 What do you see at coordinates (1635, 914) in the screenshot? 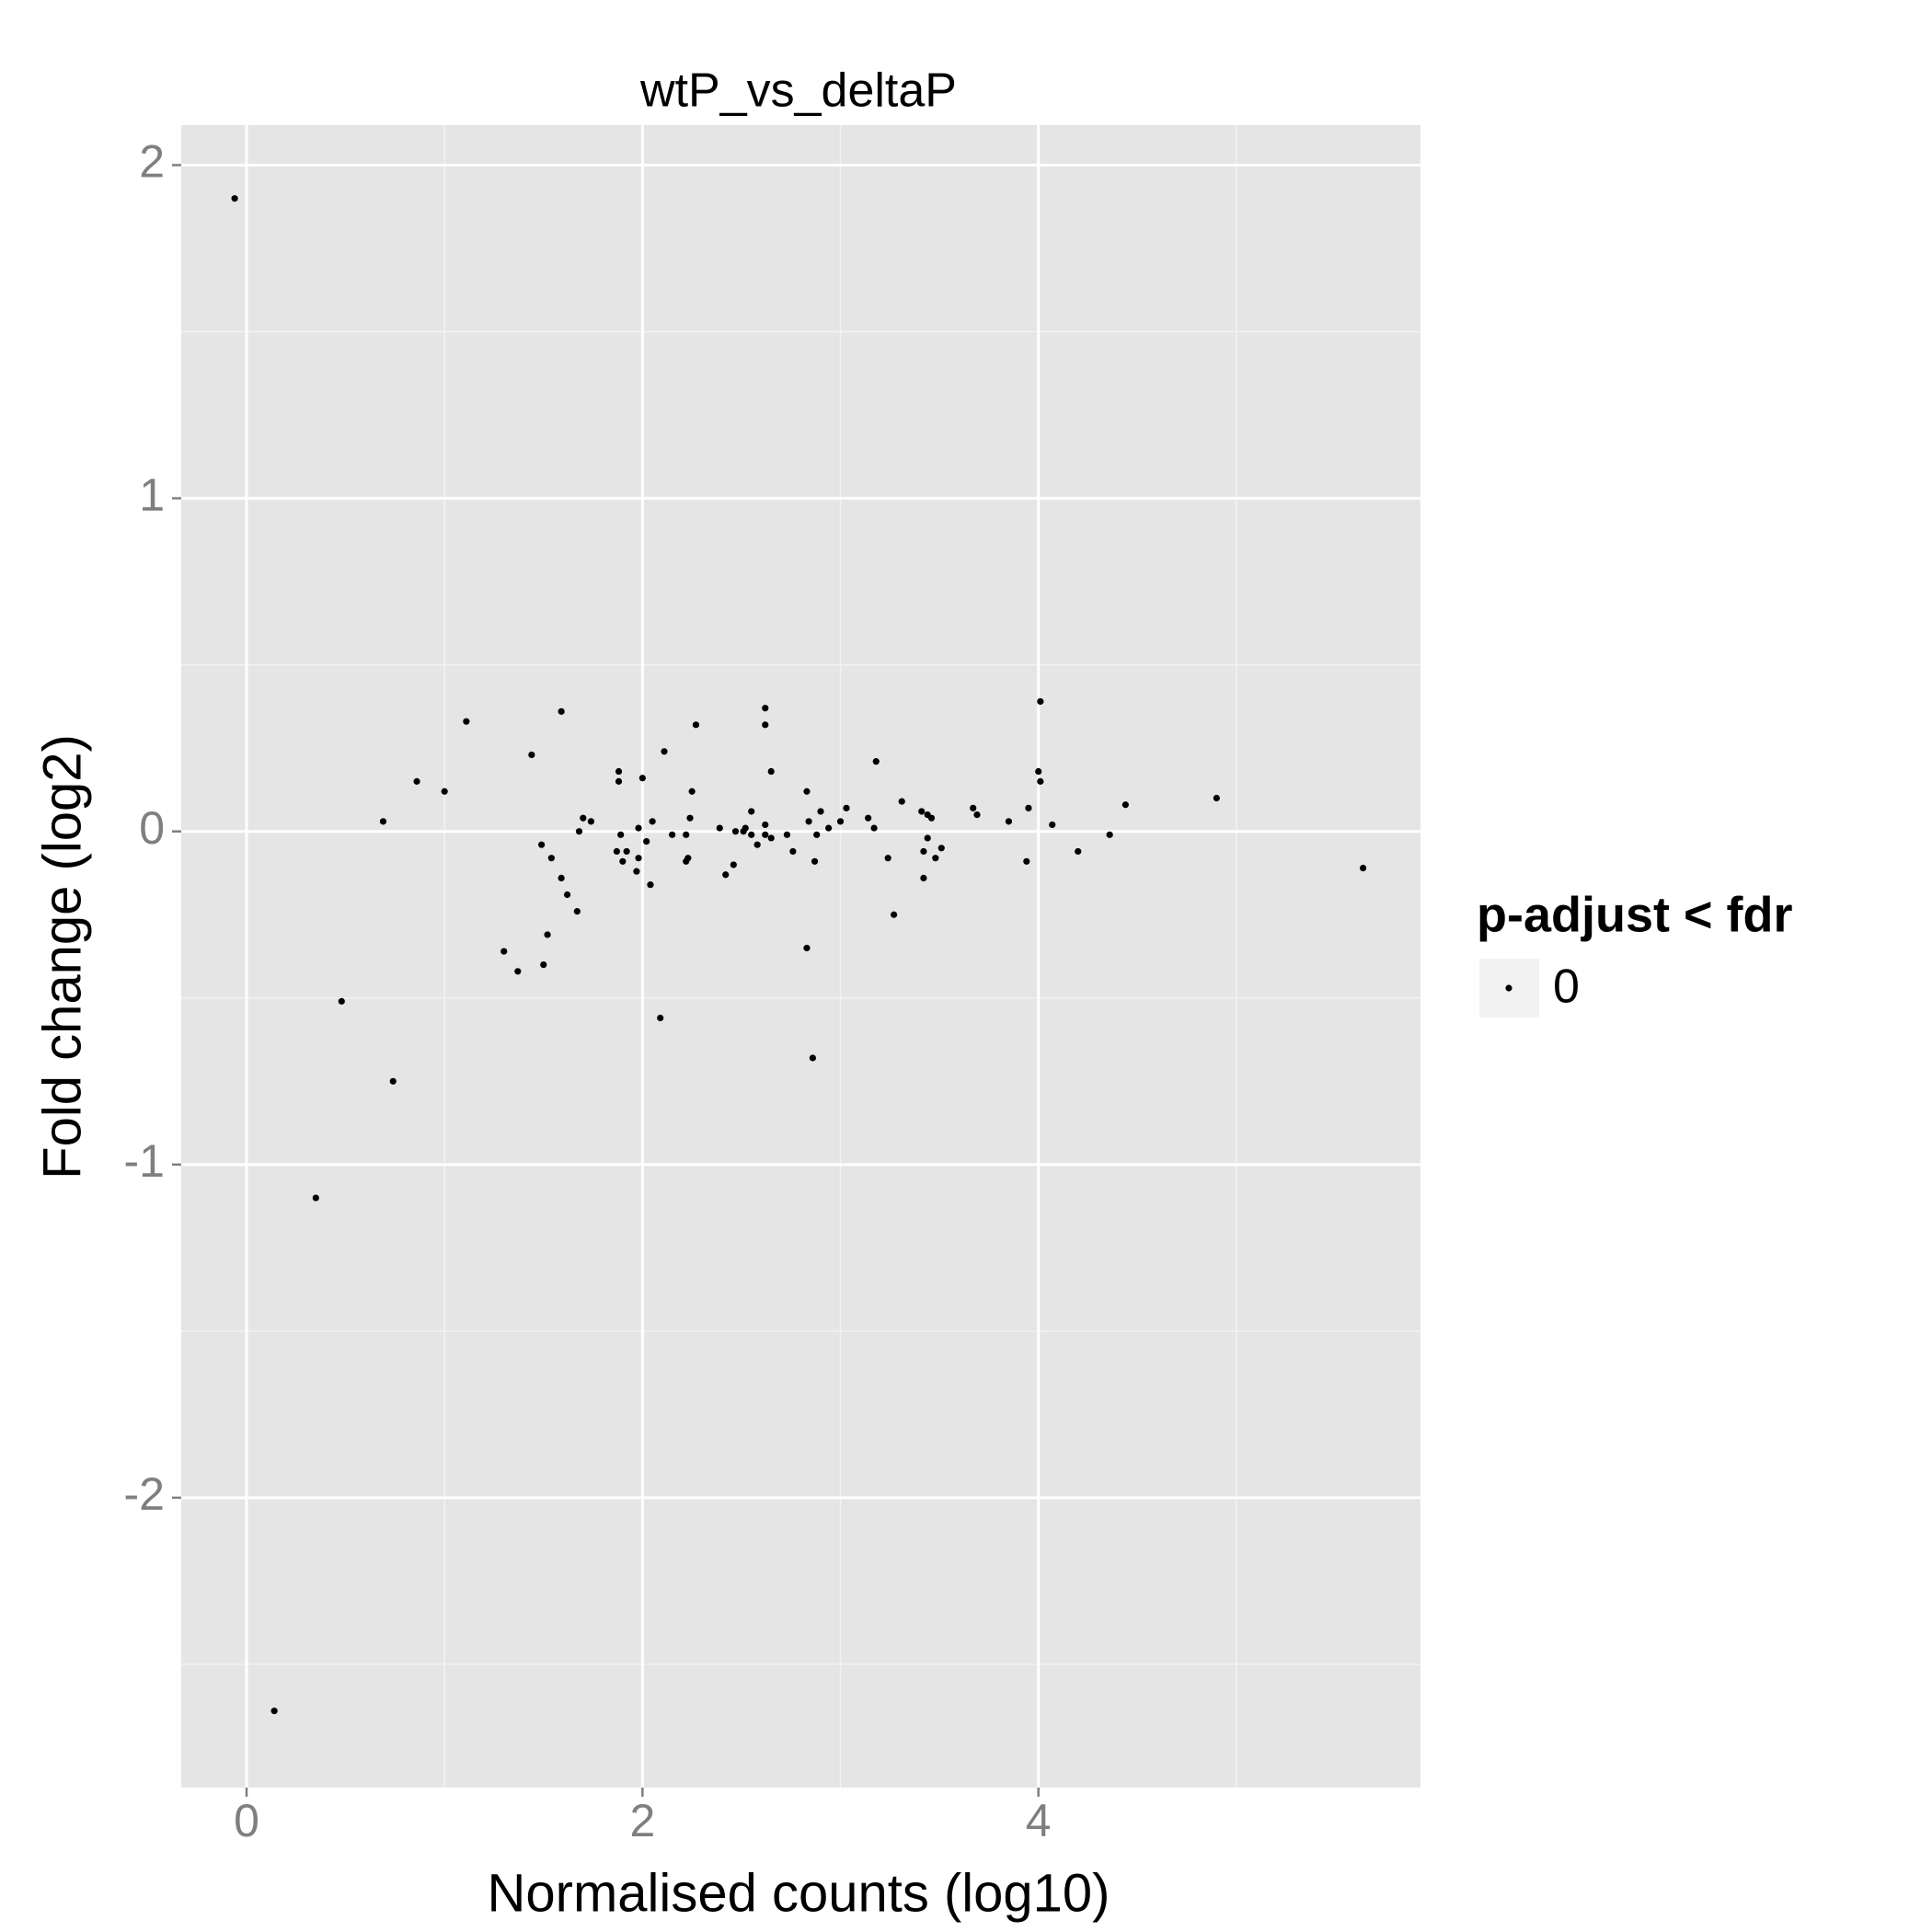
I see `legend-title: p-adjust < fdr` at bounding box center [1635, 914].